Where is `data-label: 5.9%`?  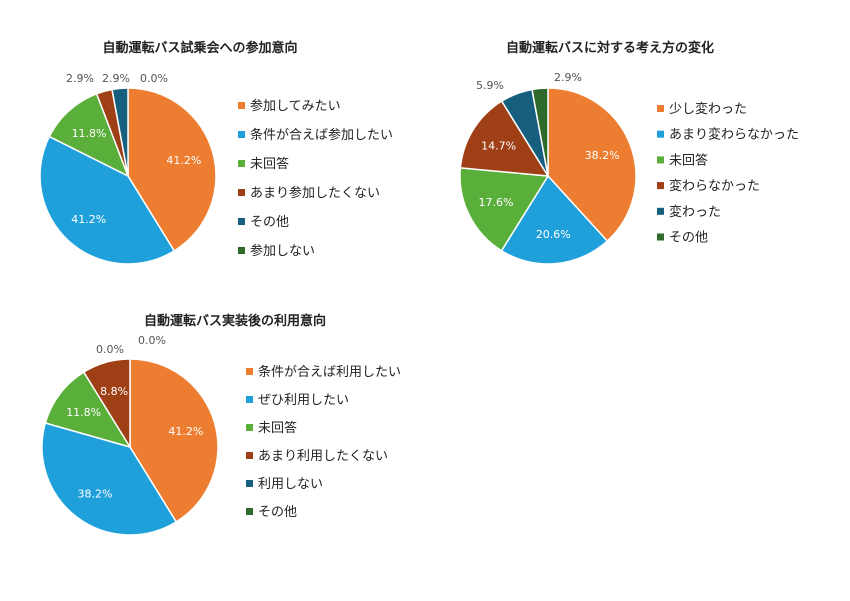
data-label: 5.9% is located at coordinates (490, 85).